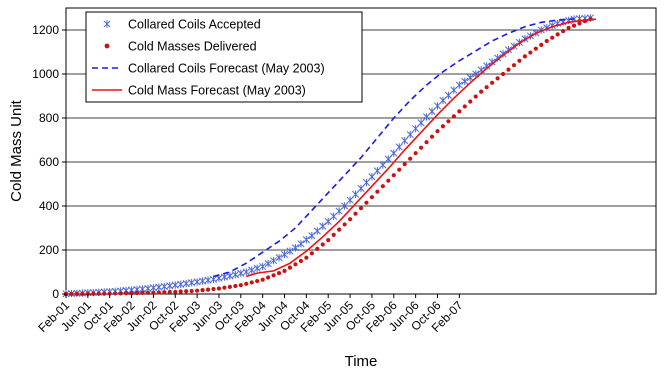 The height and width of the screenshot is (378, 665). I want to click on legend-box, so click(224, 57).